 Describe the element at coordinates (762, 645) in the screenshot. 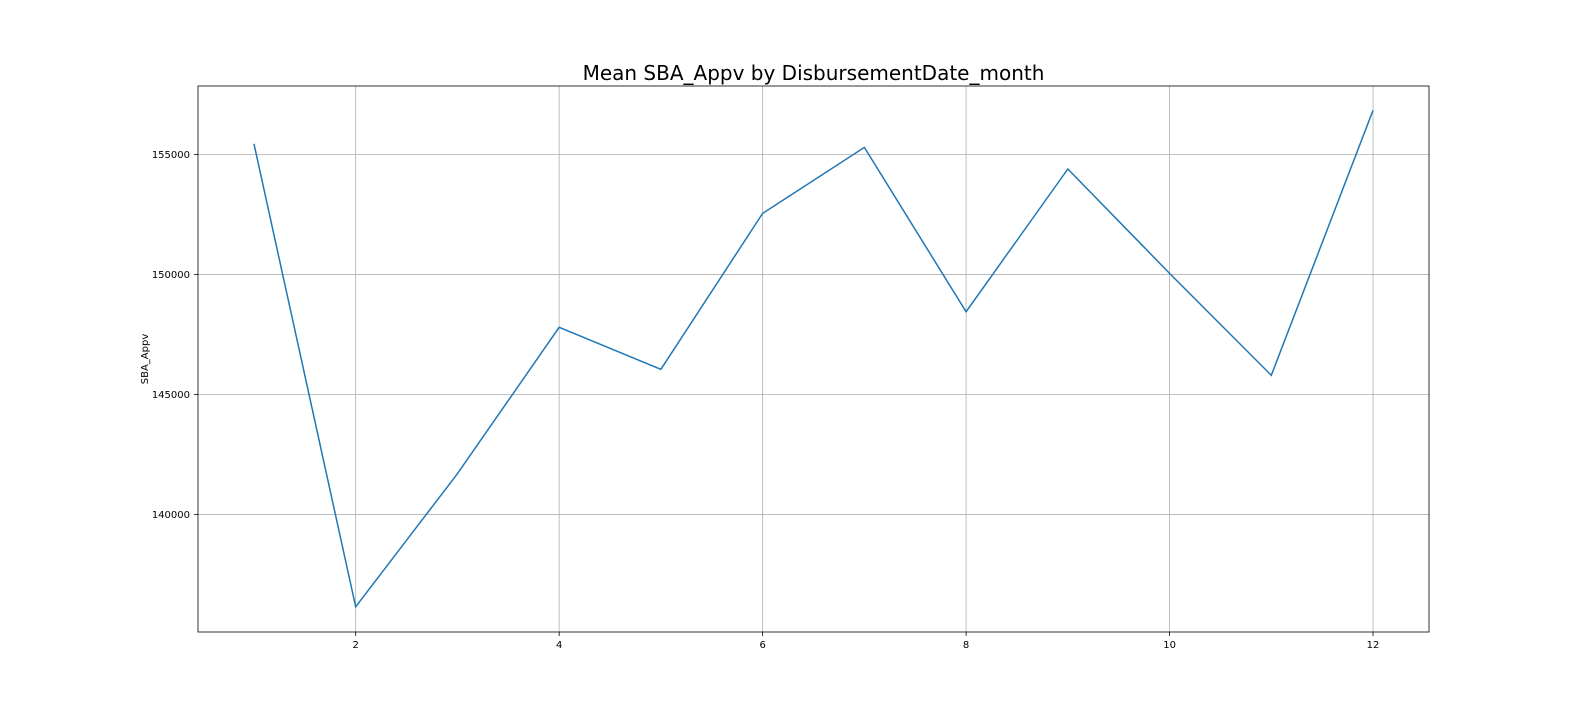

I see `x-tick-label: 6` at that location.